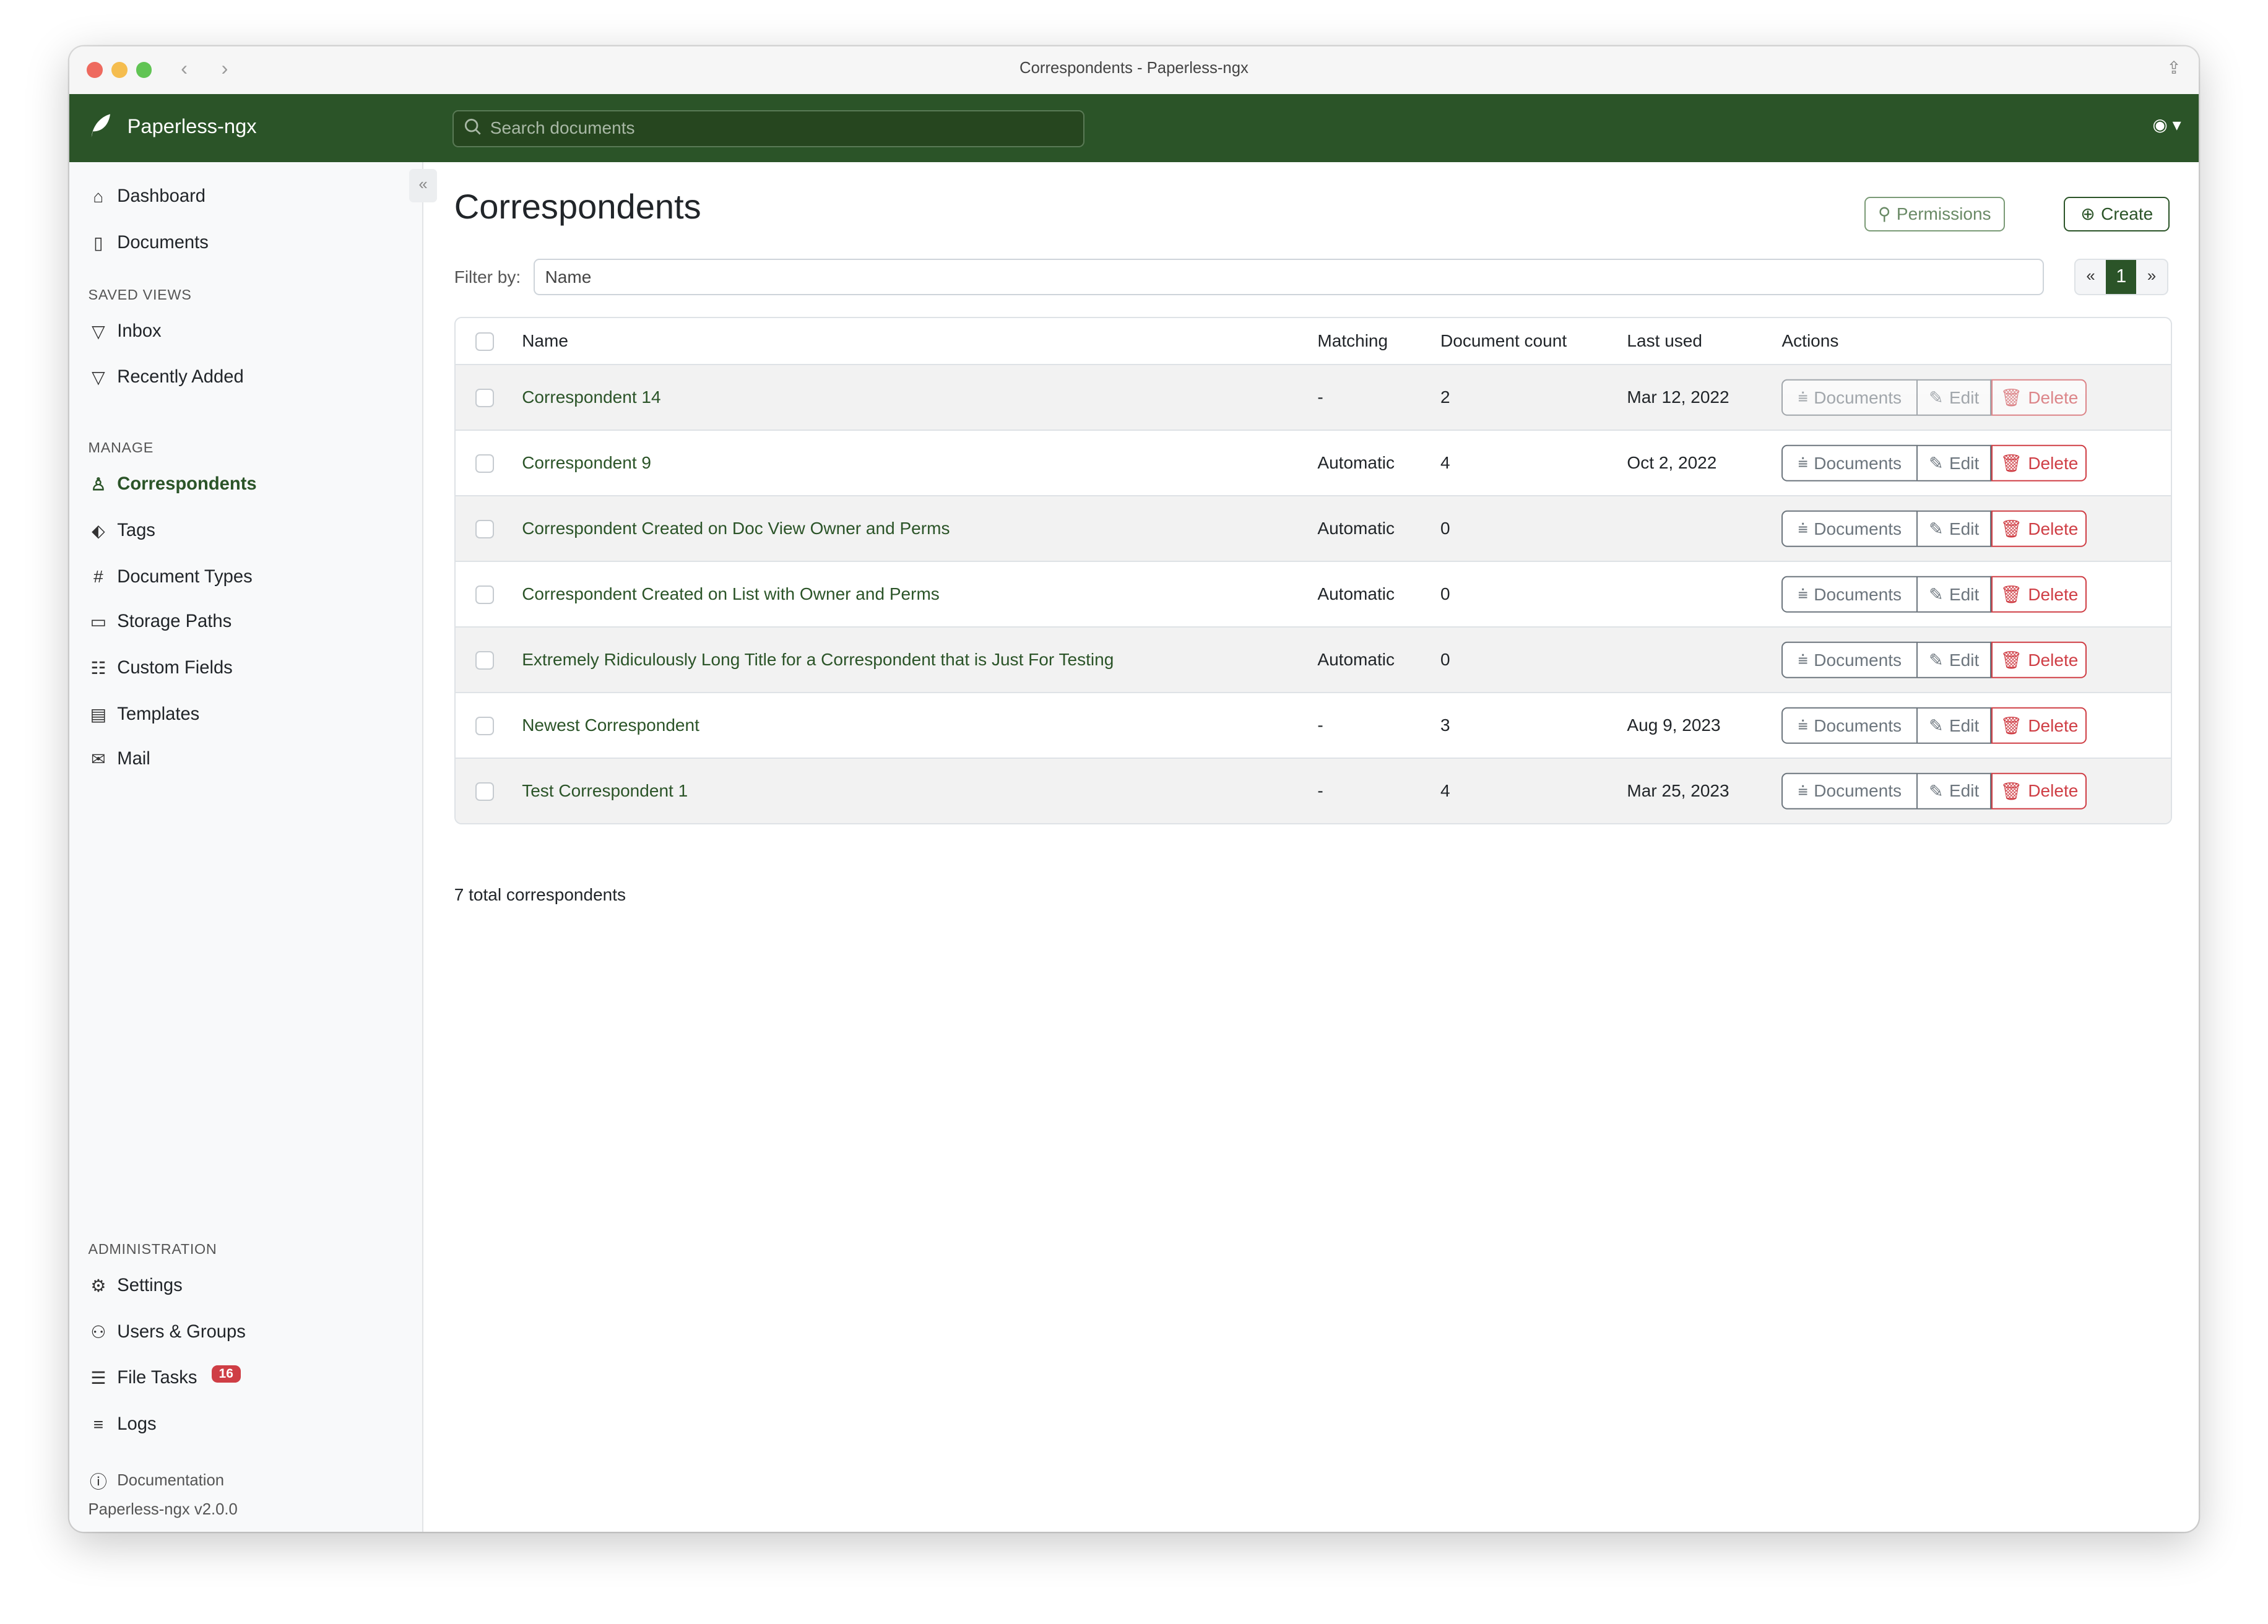 Image resolution: width=2268 pixels, height=1624 pixels. Describe the element at coordinates (591, 397) in the screenshot. I see `correspondent-name-link: Correspondent 14` at that location.